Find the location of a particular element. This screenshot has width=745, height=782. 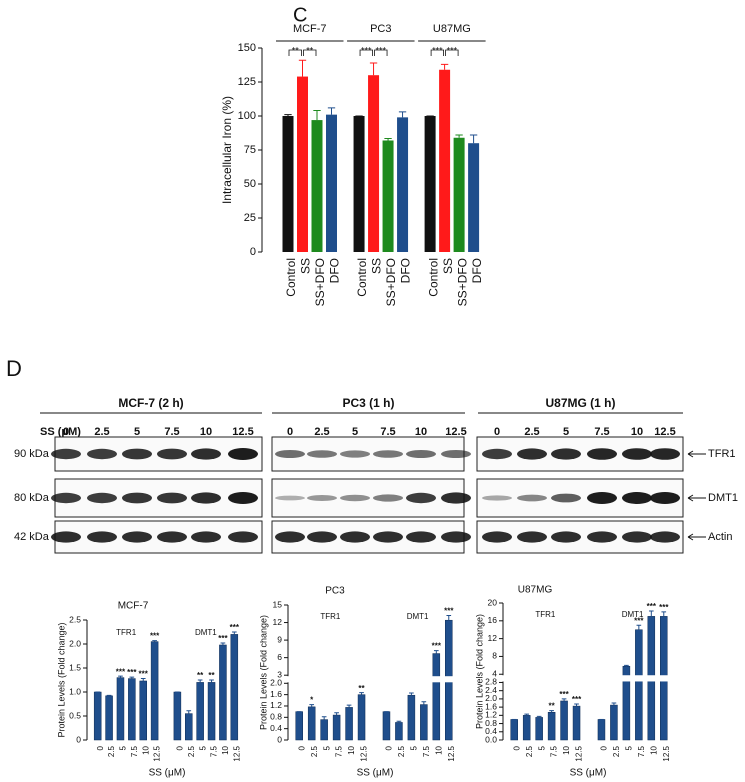

y-axis-label: Intracellular Iron (%) is located at coordinates (227, 150).